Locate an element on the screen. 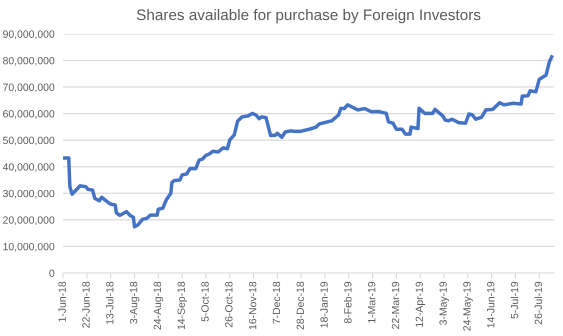 The height and width of the screenshot is (336, 563). x-tick-label: 13-Jul-18 is located at coordinates (110, 303).